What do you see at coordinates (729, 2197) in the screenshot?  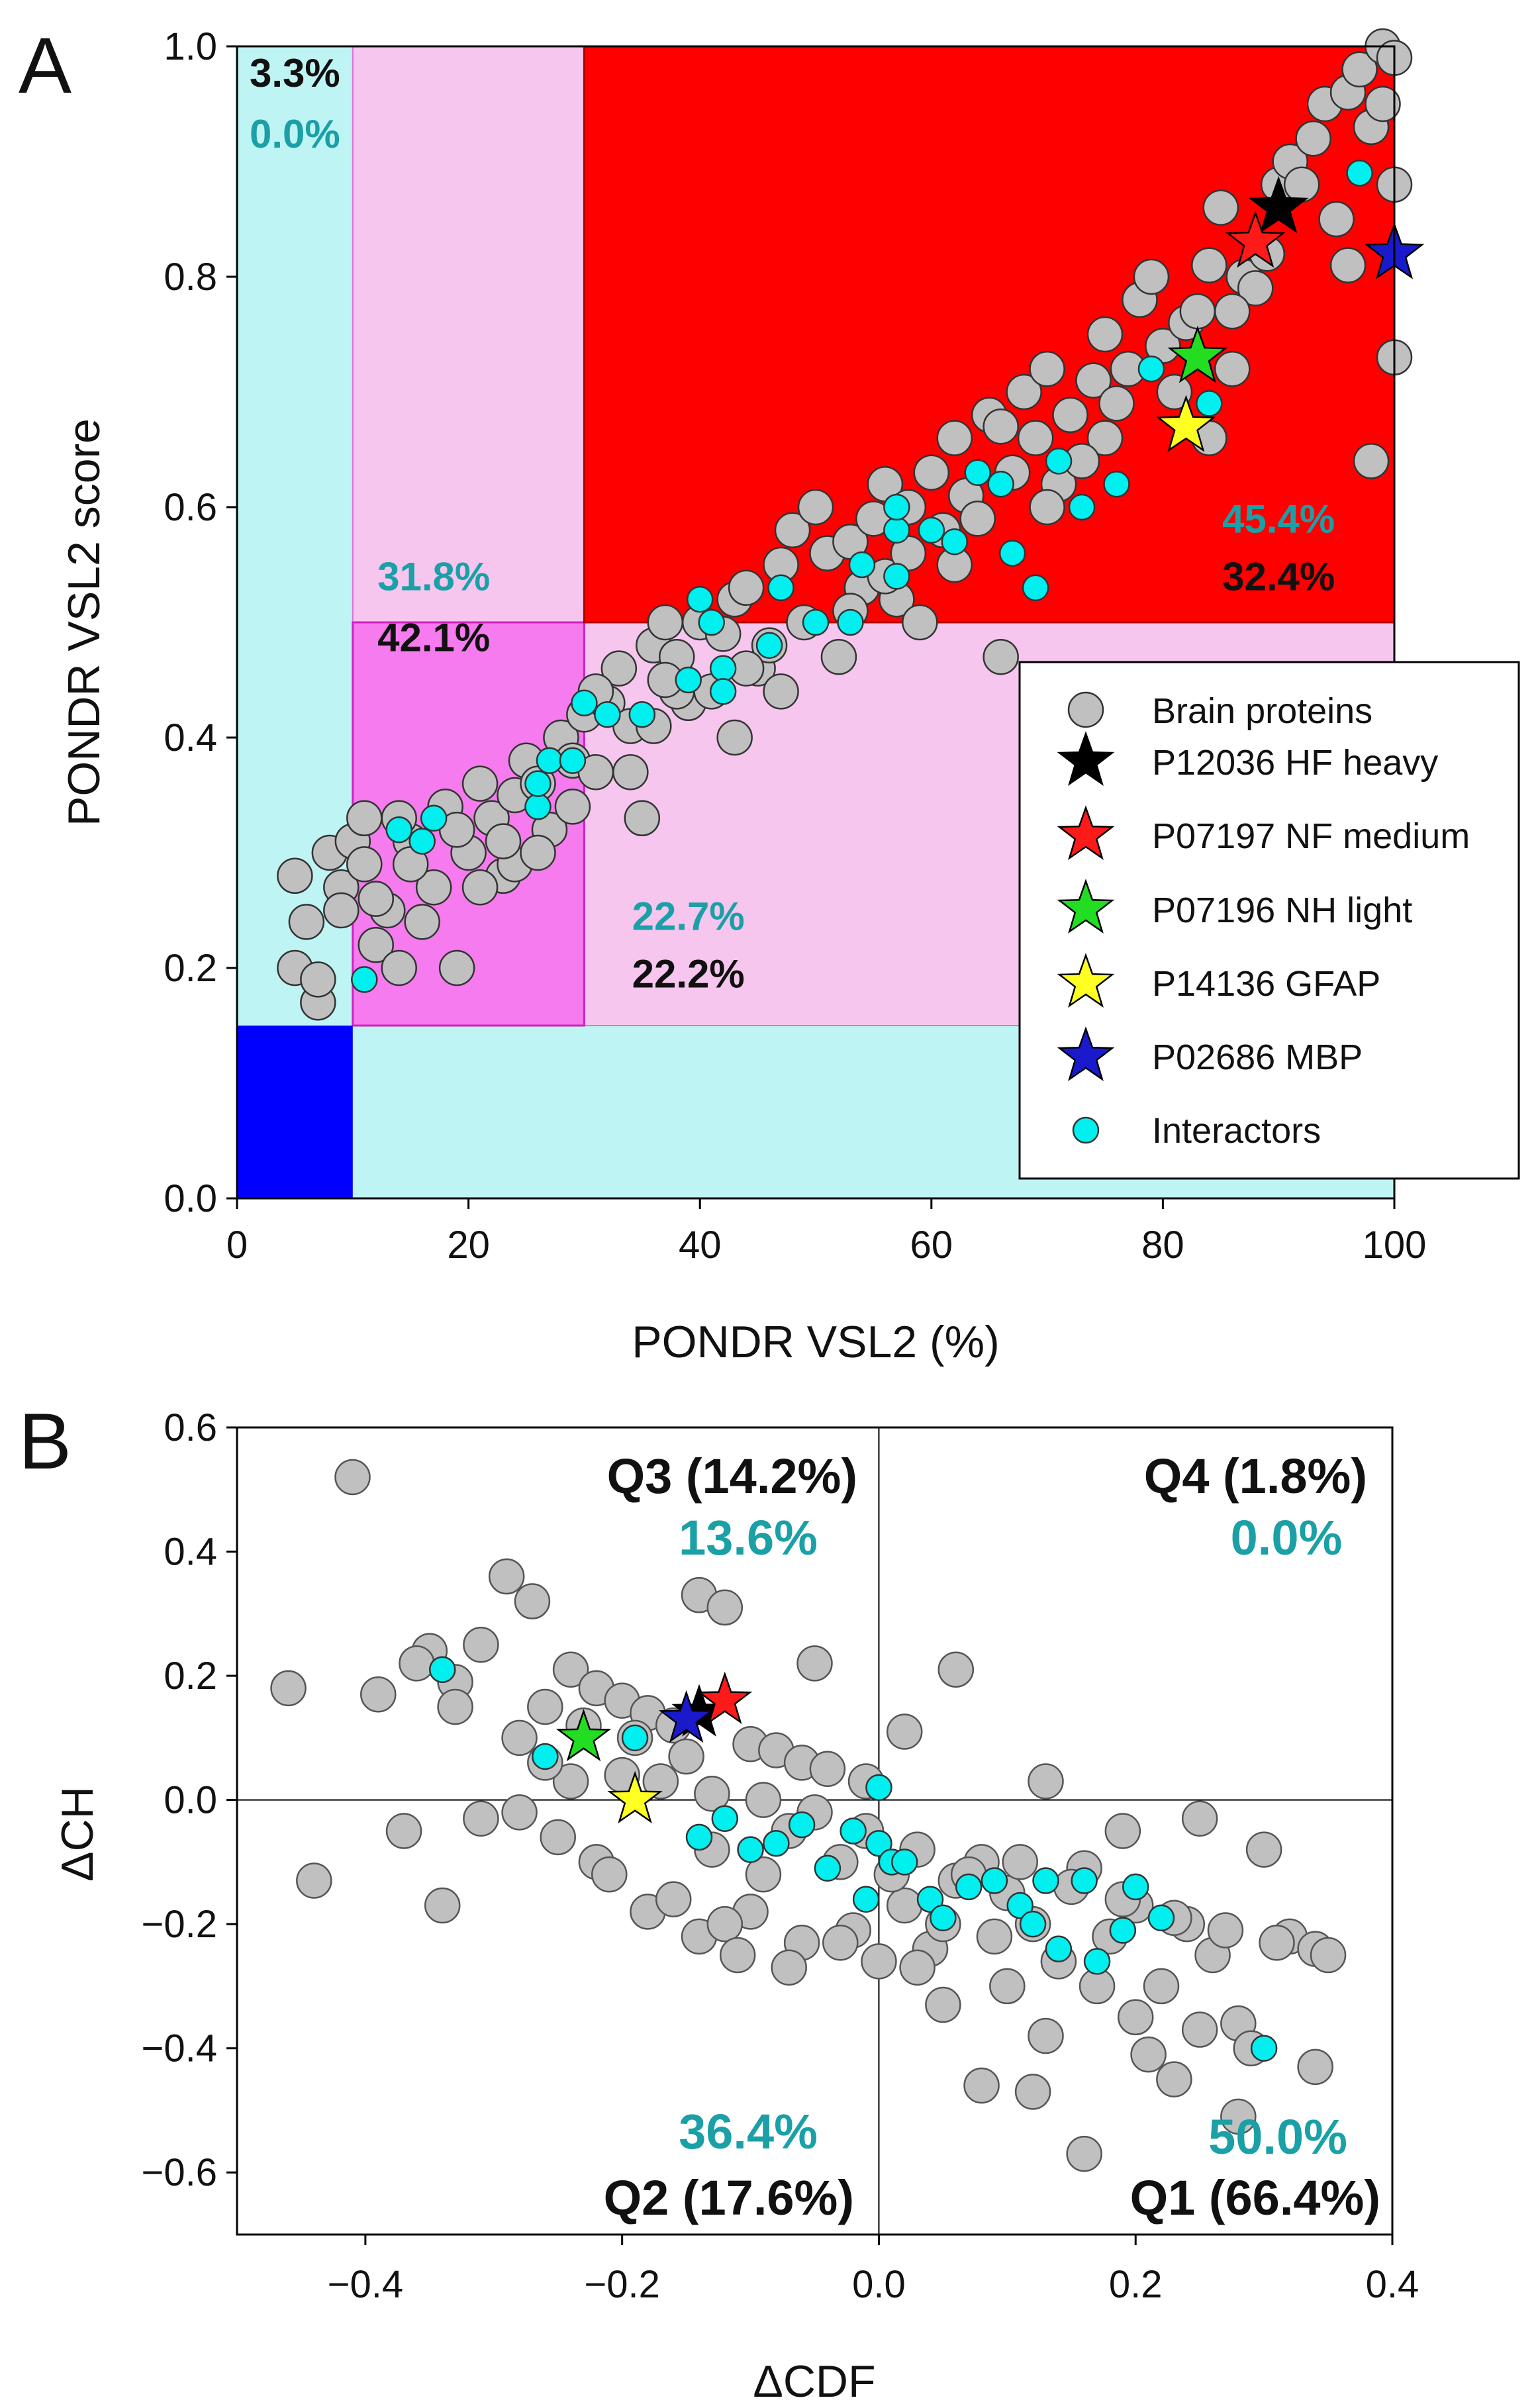 I see `quadrant-q2-label: Q2 (17.6%)` at bounding box center [729, 2197].